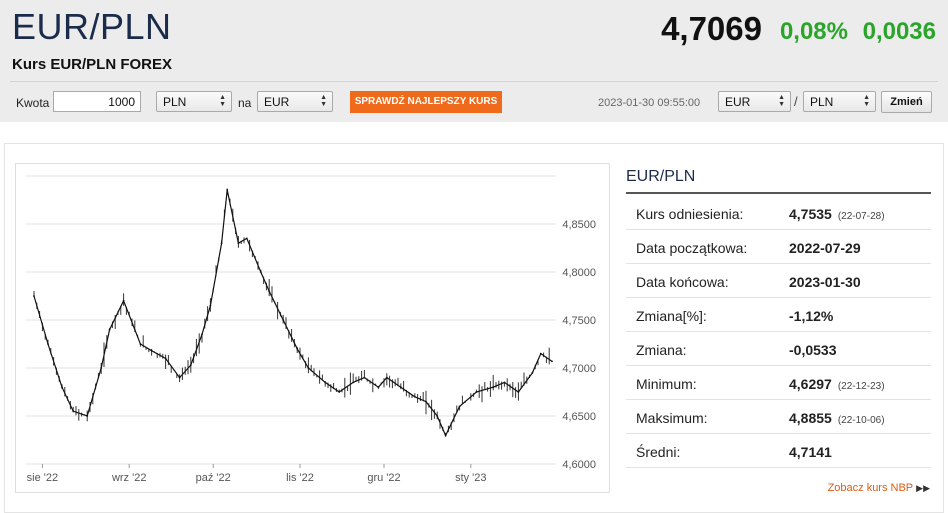  What do you see at coordinates (810, 418) in the screenshot?
I see `stats-value-text: 4,8855` at bounding box center [810, 418].